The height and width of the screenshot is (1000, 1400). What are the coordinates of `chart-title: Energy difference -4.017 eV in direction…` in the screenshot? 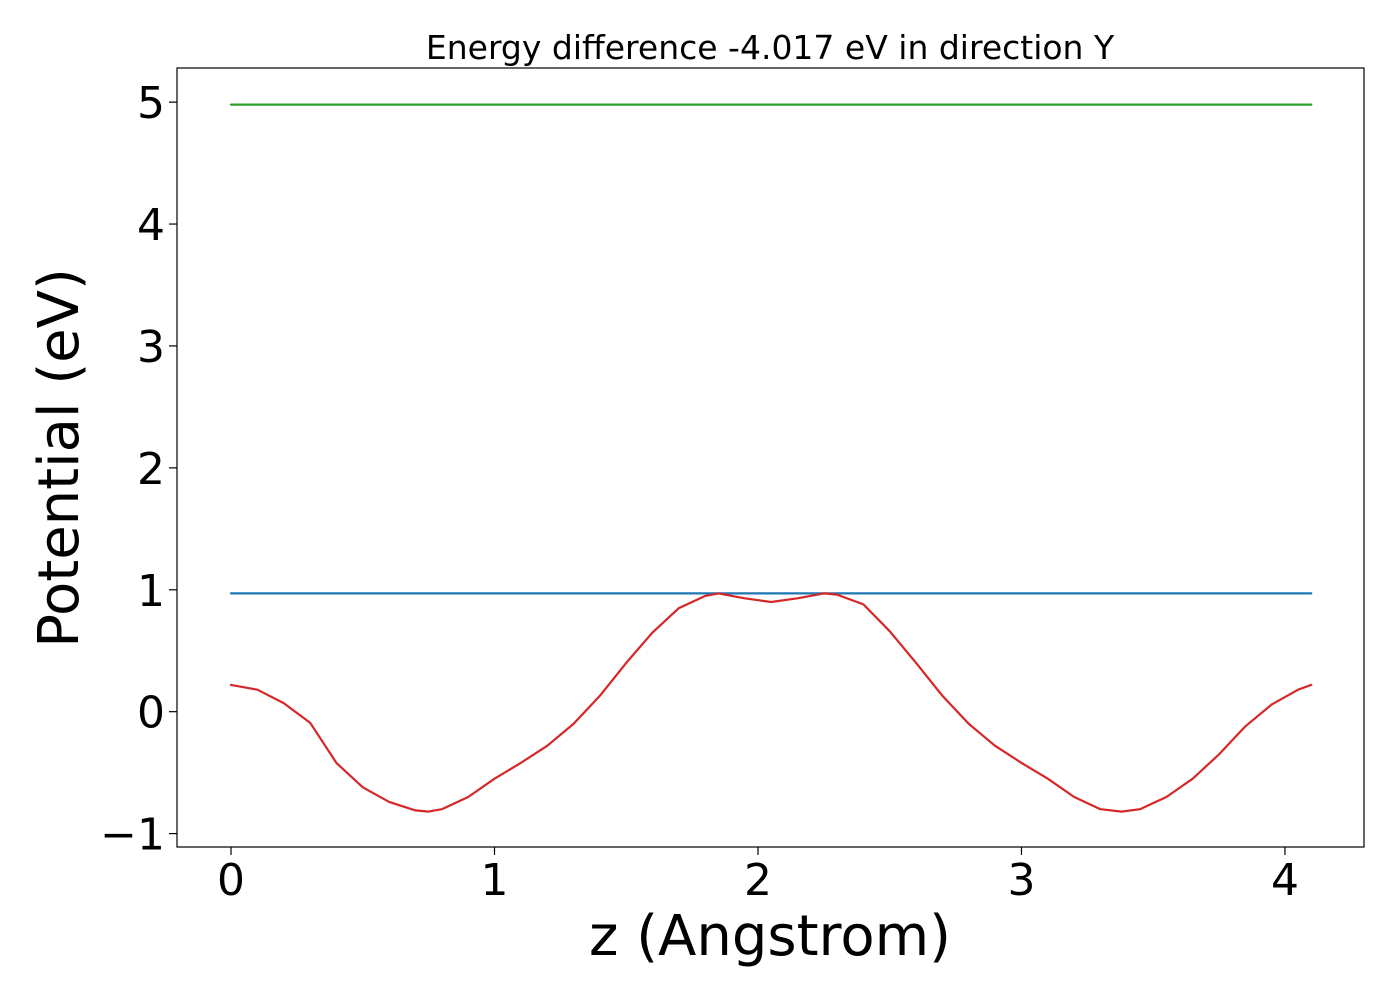 It's located at (770, 47).